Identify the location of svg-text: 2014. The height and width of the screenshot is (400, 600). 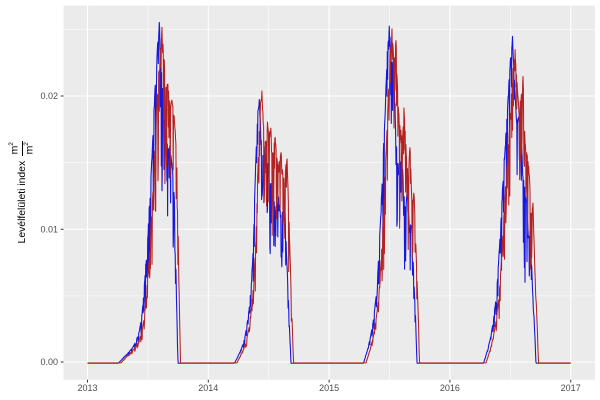
(208, 388).